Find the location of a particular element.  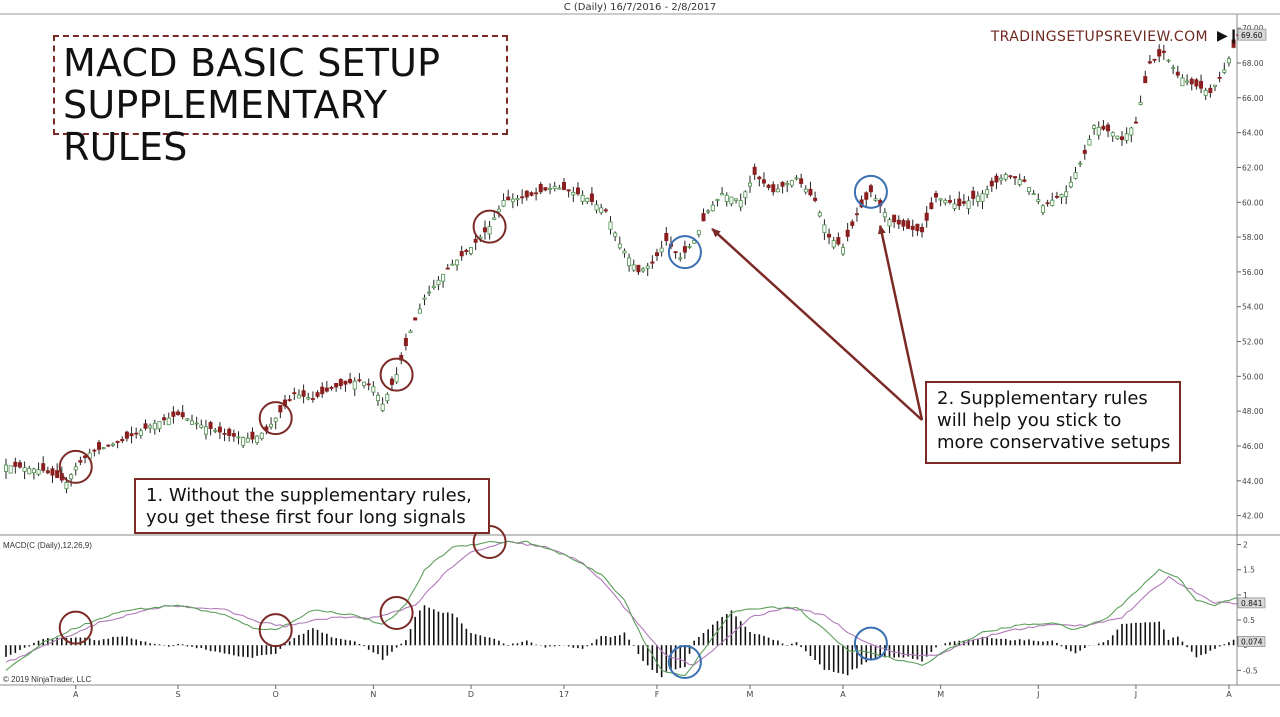

price-tick-label: 46.00 is located at coordinates (1253, 446).